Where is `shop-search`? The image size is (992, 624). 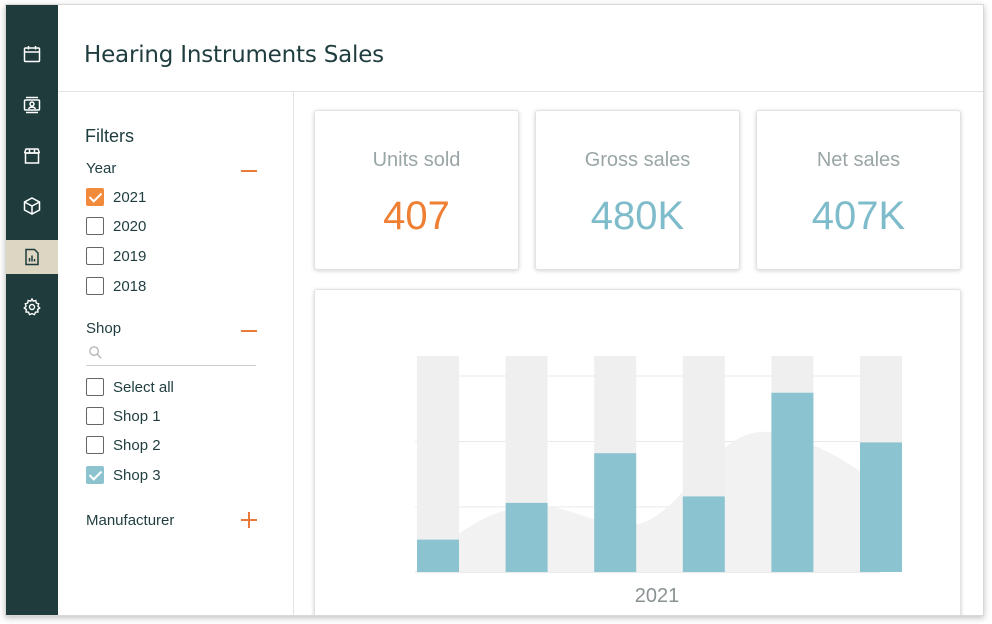
shop-search is located at coordinates (171, 354).